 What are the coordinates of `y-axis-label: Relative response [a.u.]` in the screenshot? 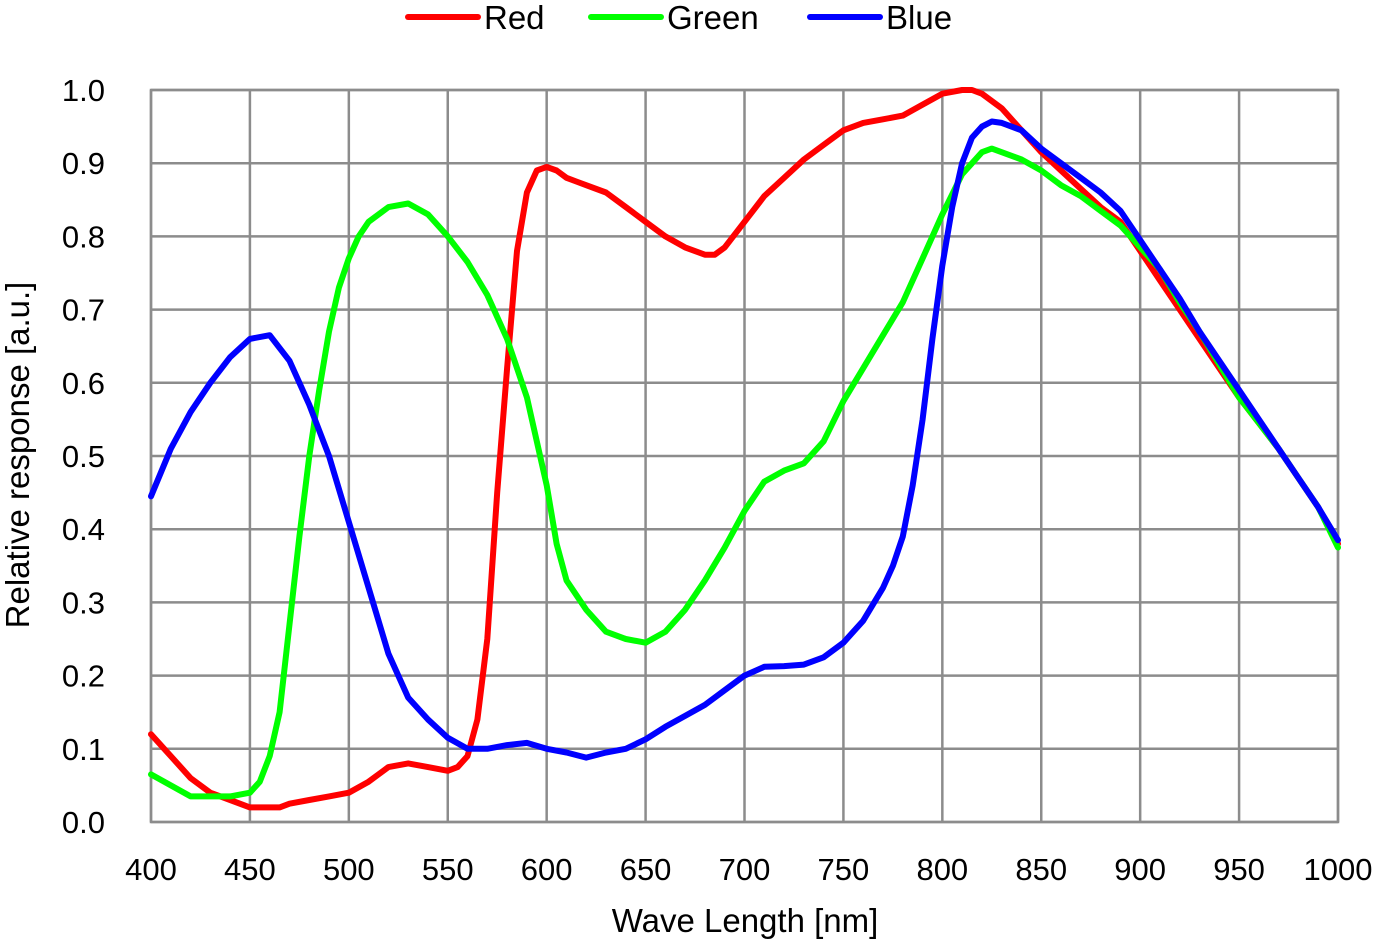 It's located at (18, 455).